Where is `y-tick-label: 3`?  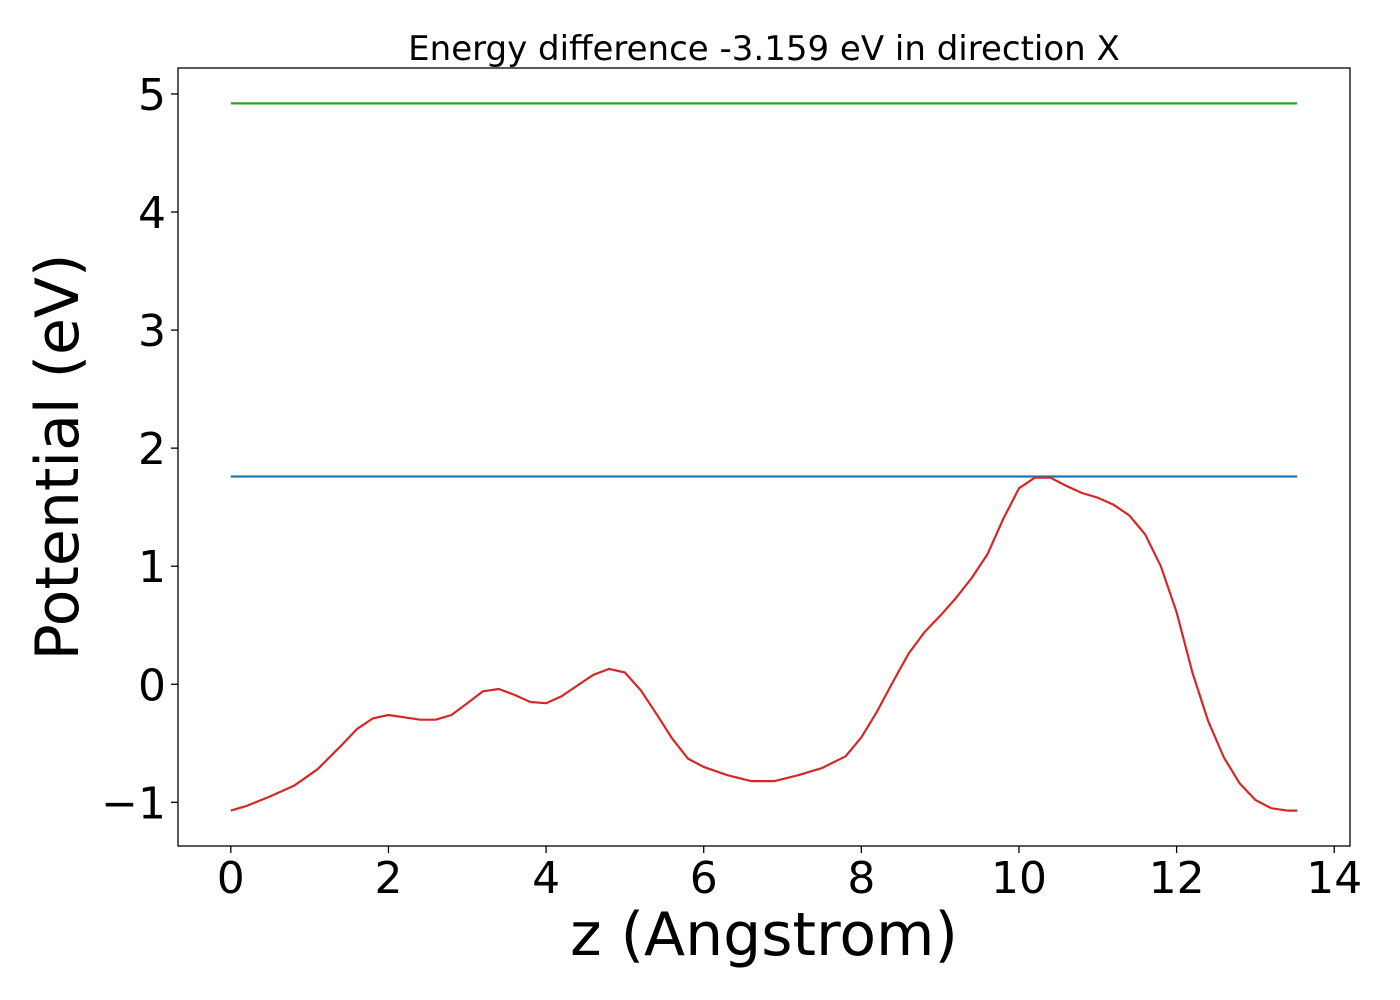 y-tick-label: 3 is located at coordinates (152, 331).